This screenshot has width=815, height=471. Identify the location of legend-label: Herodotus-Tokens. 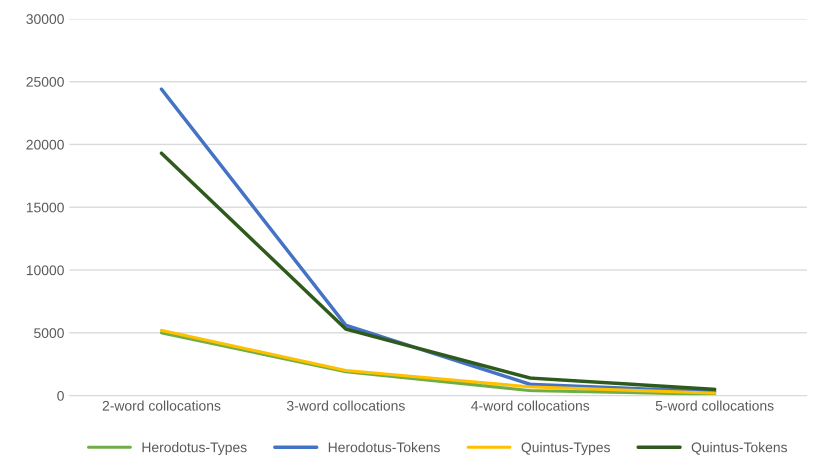
(384, 447).